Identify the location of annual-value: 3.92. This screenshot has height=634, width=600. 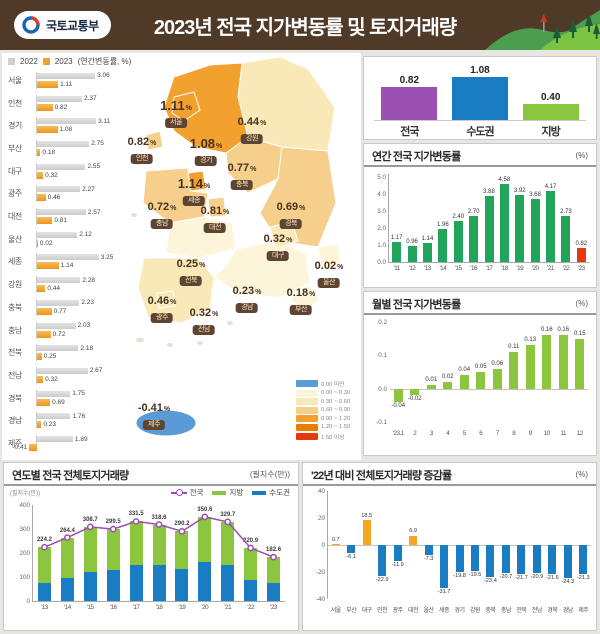
(519, 191).